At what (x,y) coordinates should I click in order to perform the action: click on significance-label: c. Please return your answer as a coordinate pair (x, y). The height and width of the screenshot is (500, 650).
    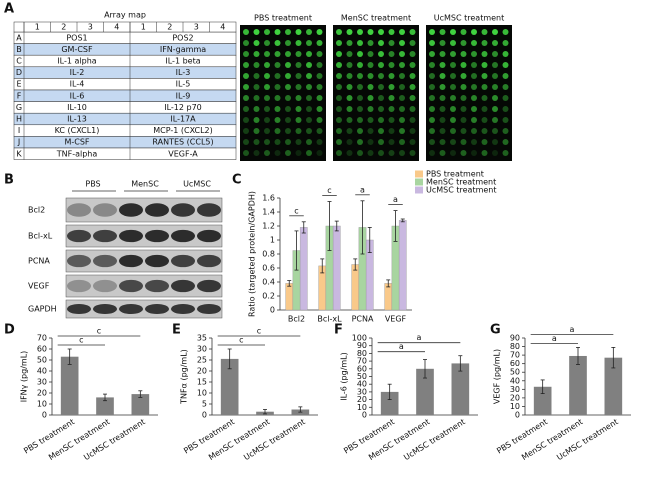
    Looking at the image, I should click on (241, 340).